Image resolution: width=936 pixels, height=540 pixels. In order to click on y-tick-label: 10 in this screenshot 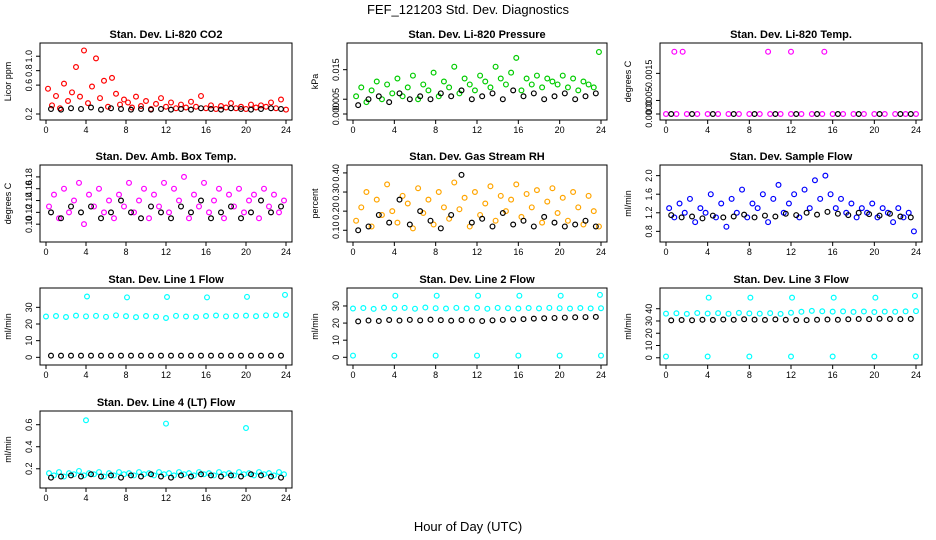, I will do `click(649, 346)`.